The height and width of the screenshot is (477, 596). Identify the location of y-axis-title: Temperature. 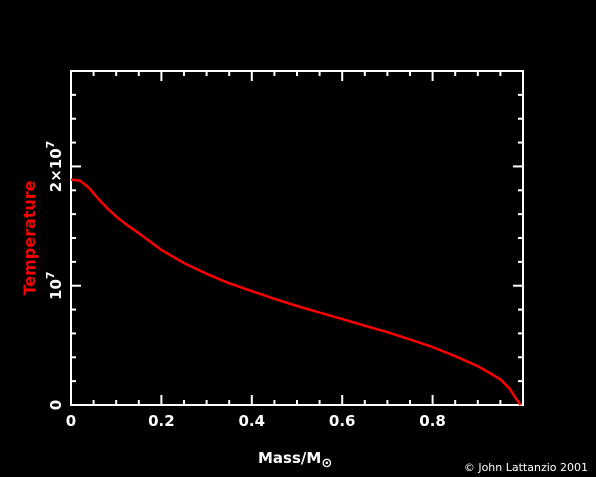
(29, 237).